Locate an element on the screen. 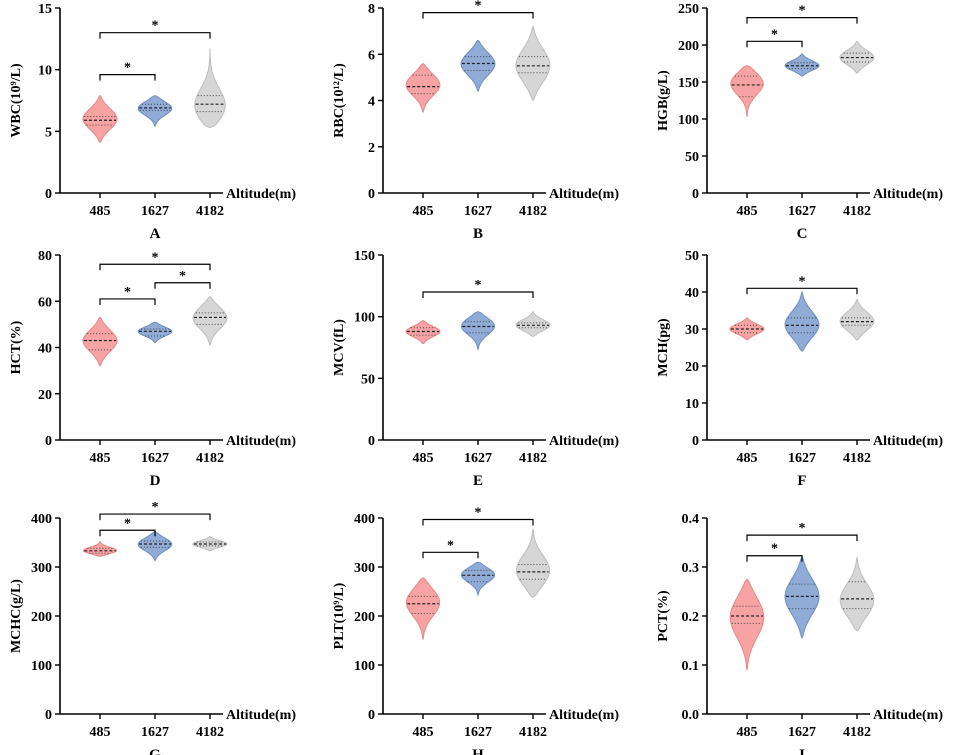 This screenshot has height=755, width=969. panel-letter: D is located at coordinates (155, 481).